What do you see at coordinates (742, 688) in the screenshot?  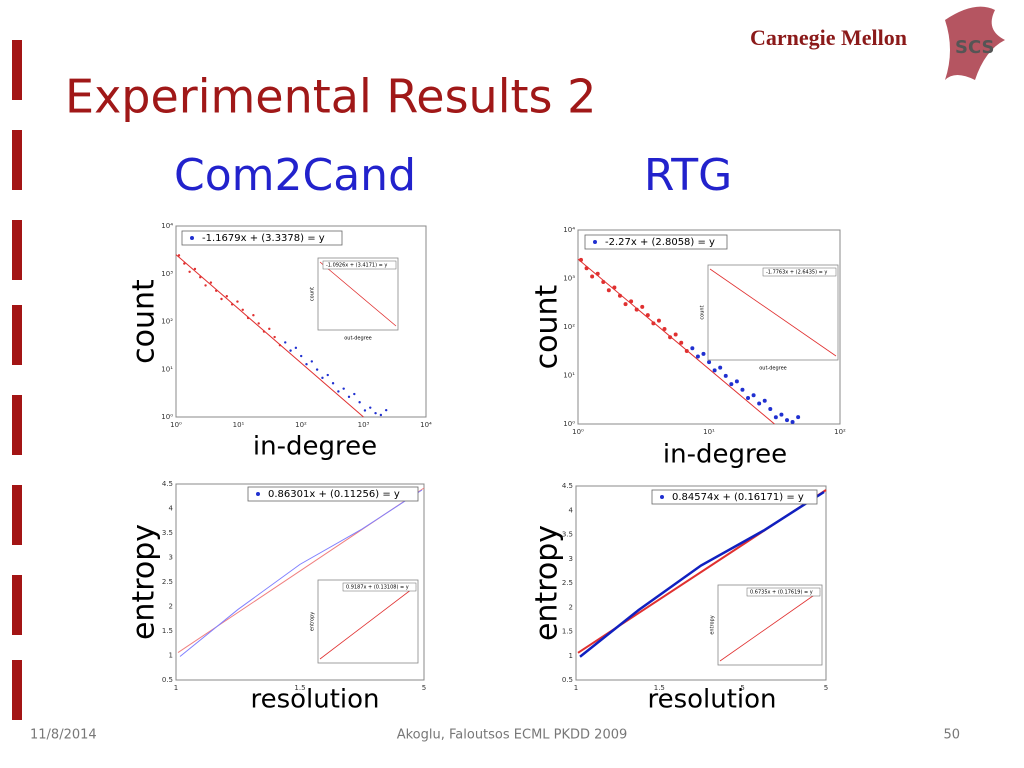 I see `x-tick-label: 5` at bounding box center [742, 688].